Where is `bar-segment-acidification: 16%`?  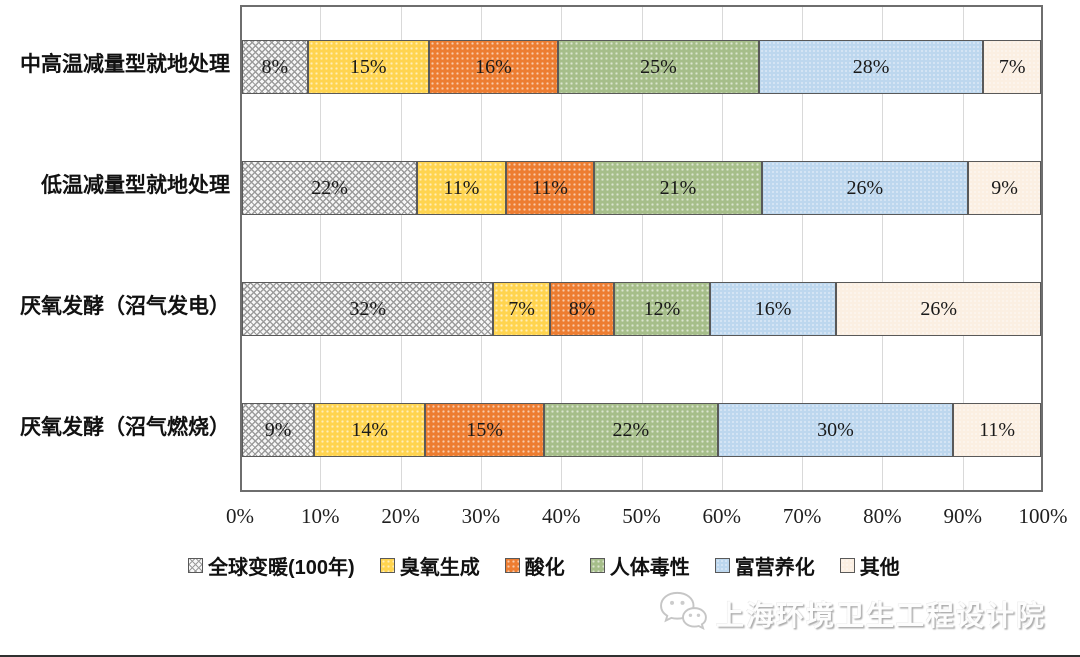 bar-segment-acidification: 16% is located at coordinates (493, 67).